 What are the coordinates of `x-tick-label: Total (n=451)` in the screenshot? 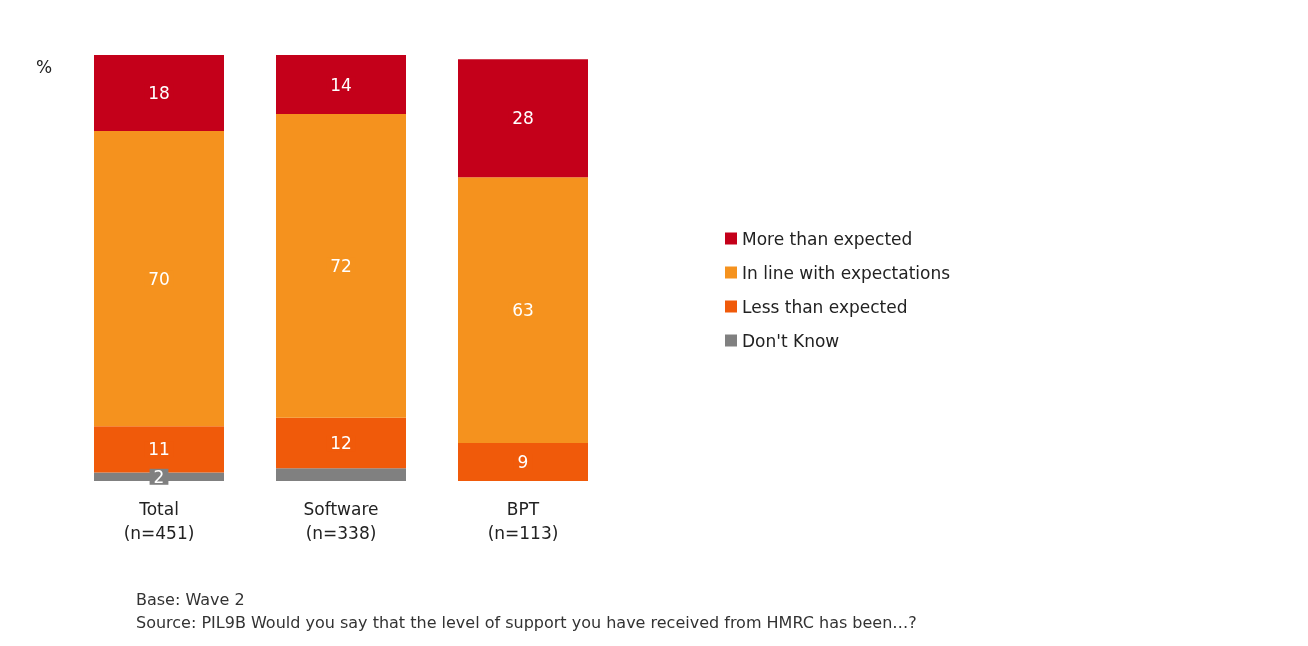 It's located at (159, 521).